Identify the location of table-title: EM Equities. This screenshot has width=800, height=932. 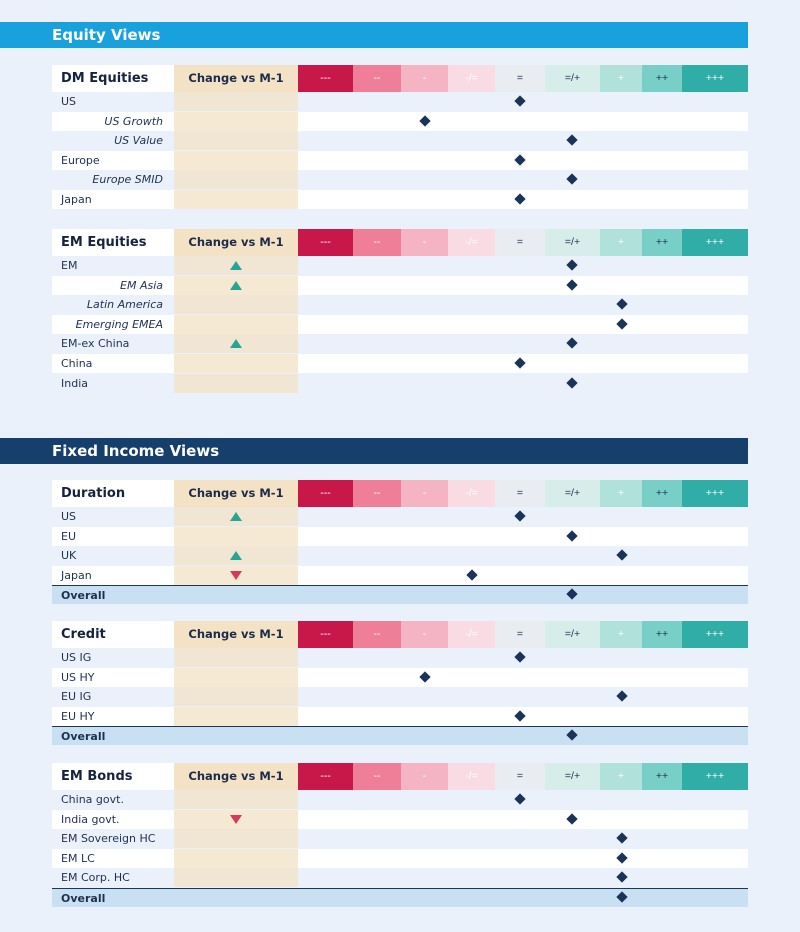
(113, 242).